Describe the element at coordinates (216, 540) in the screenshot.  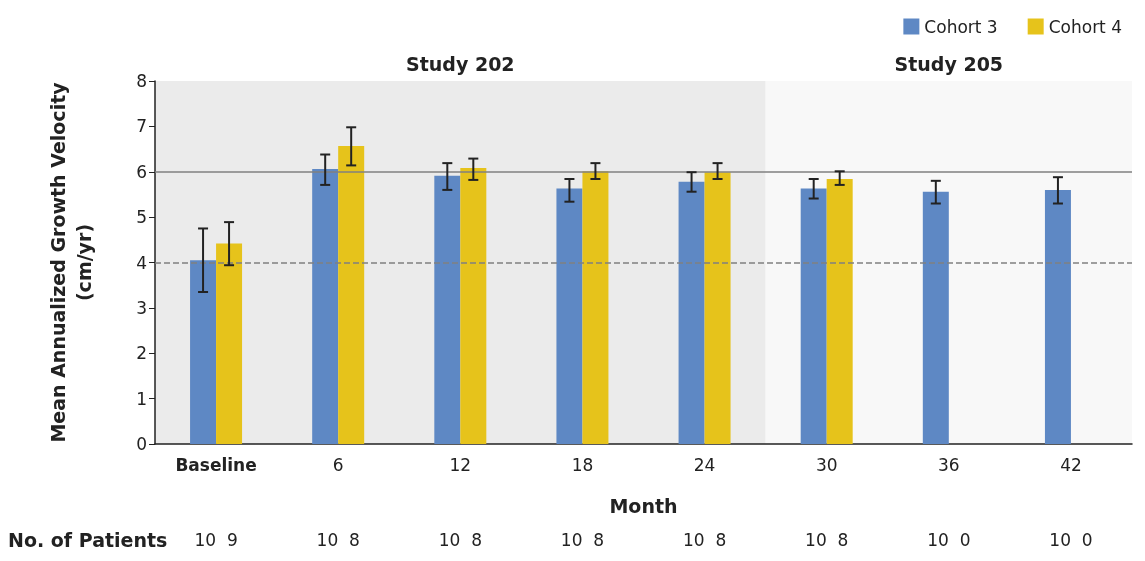
I see `text: 10 9` at that location.